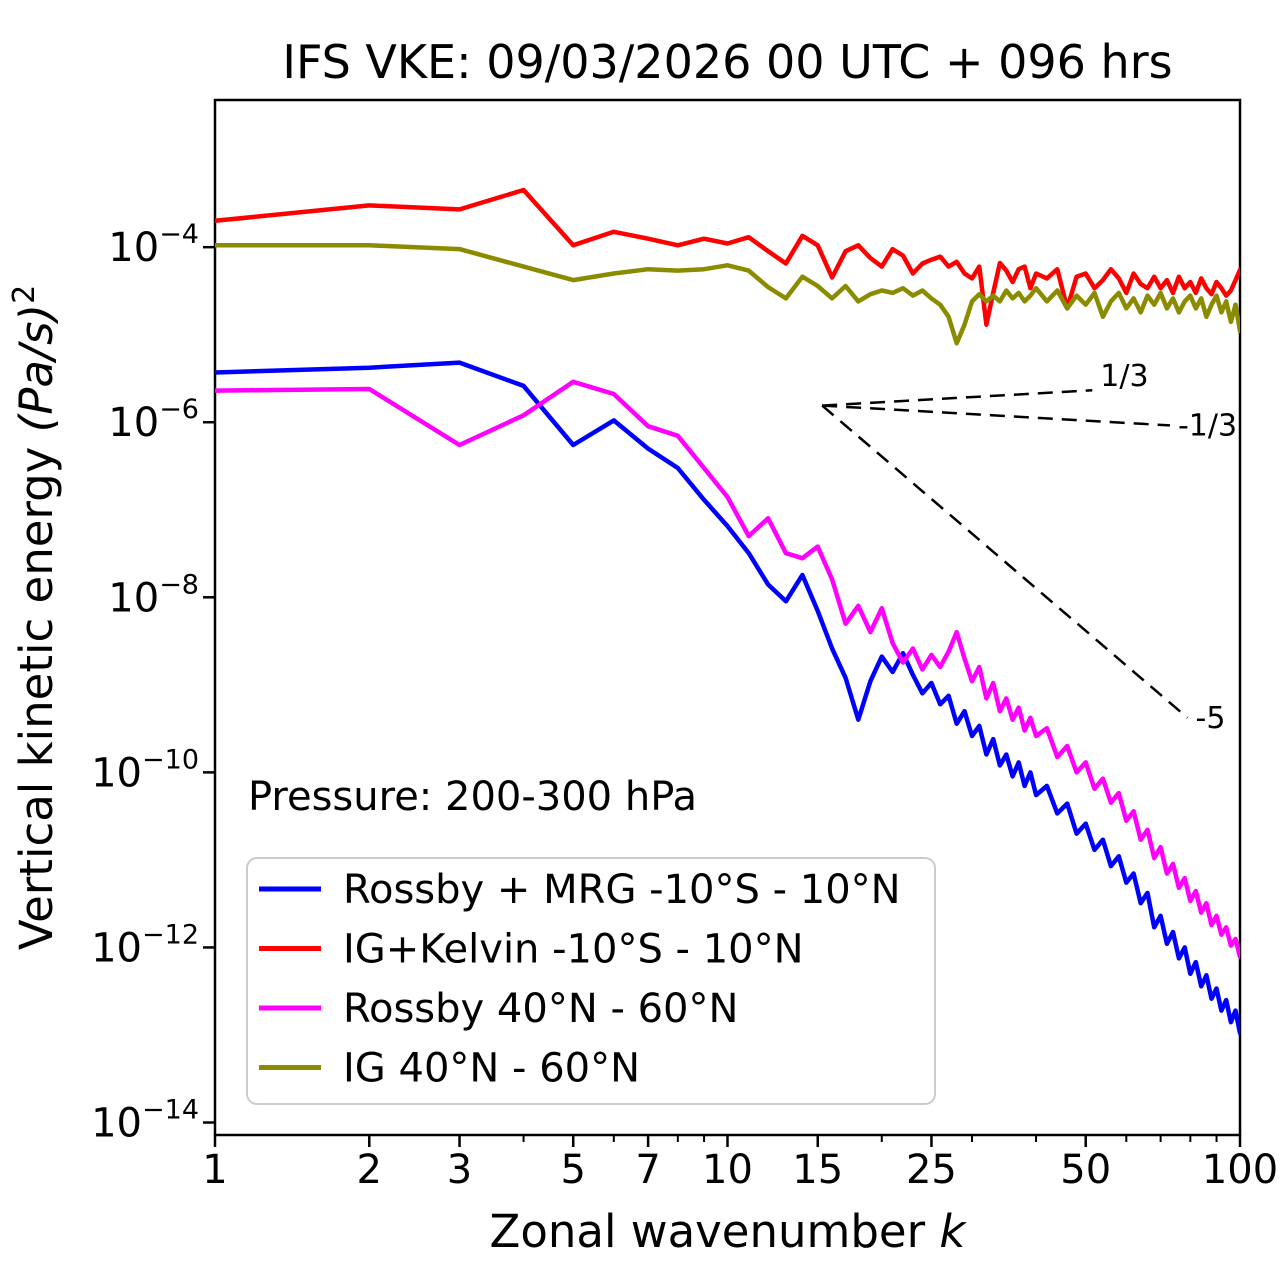 The width and height of the screenshot is (1280, 1288). What do you see at coordinates (153, 595) in the screenshot?
I see `y-tick-label: 10⁻⁸` at bounding box center [153, 595].